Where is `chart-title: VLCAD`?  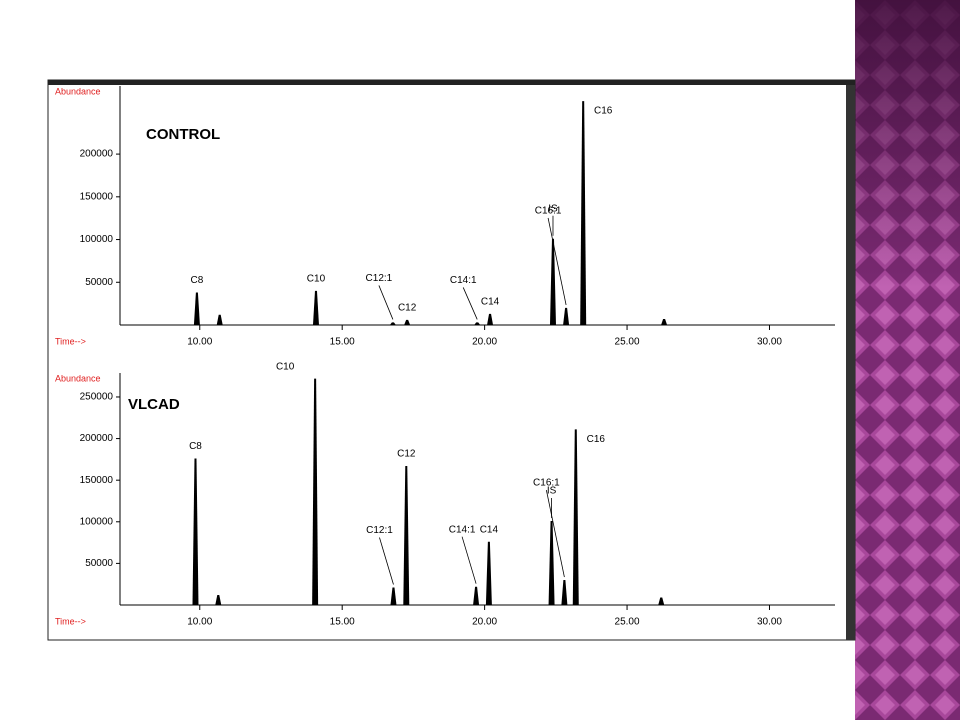 chart-title: VLCAD is located at coordinates (154, 404).